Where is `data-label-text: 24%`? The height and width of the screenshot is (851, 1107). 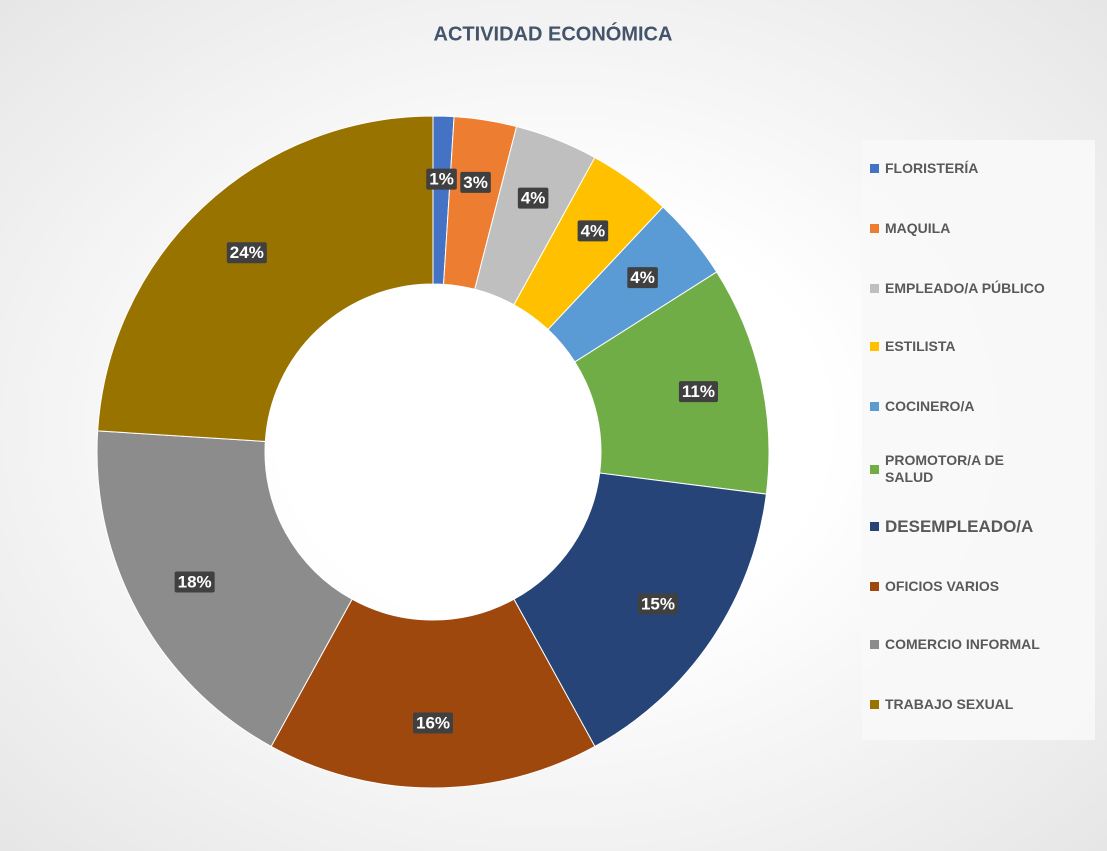
data-label-text: 24% is located at coordinates (247, 252).